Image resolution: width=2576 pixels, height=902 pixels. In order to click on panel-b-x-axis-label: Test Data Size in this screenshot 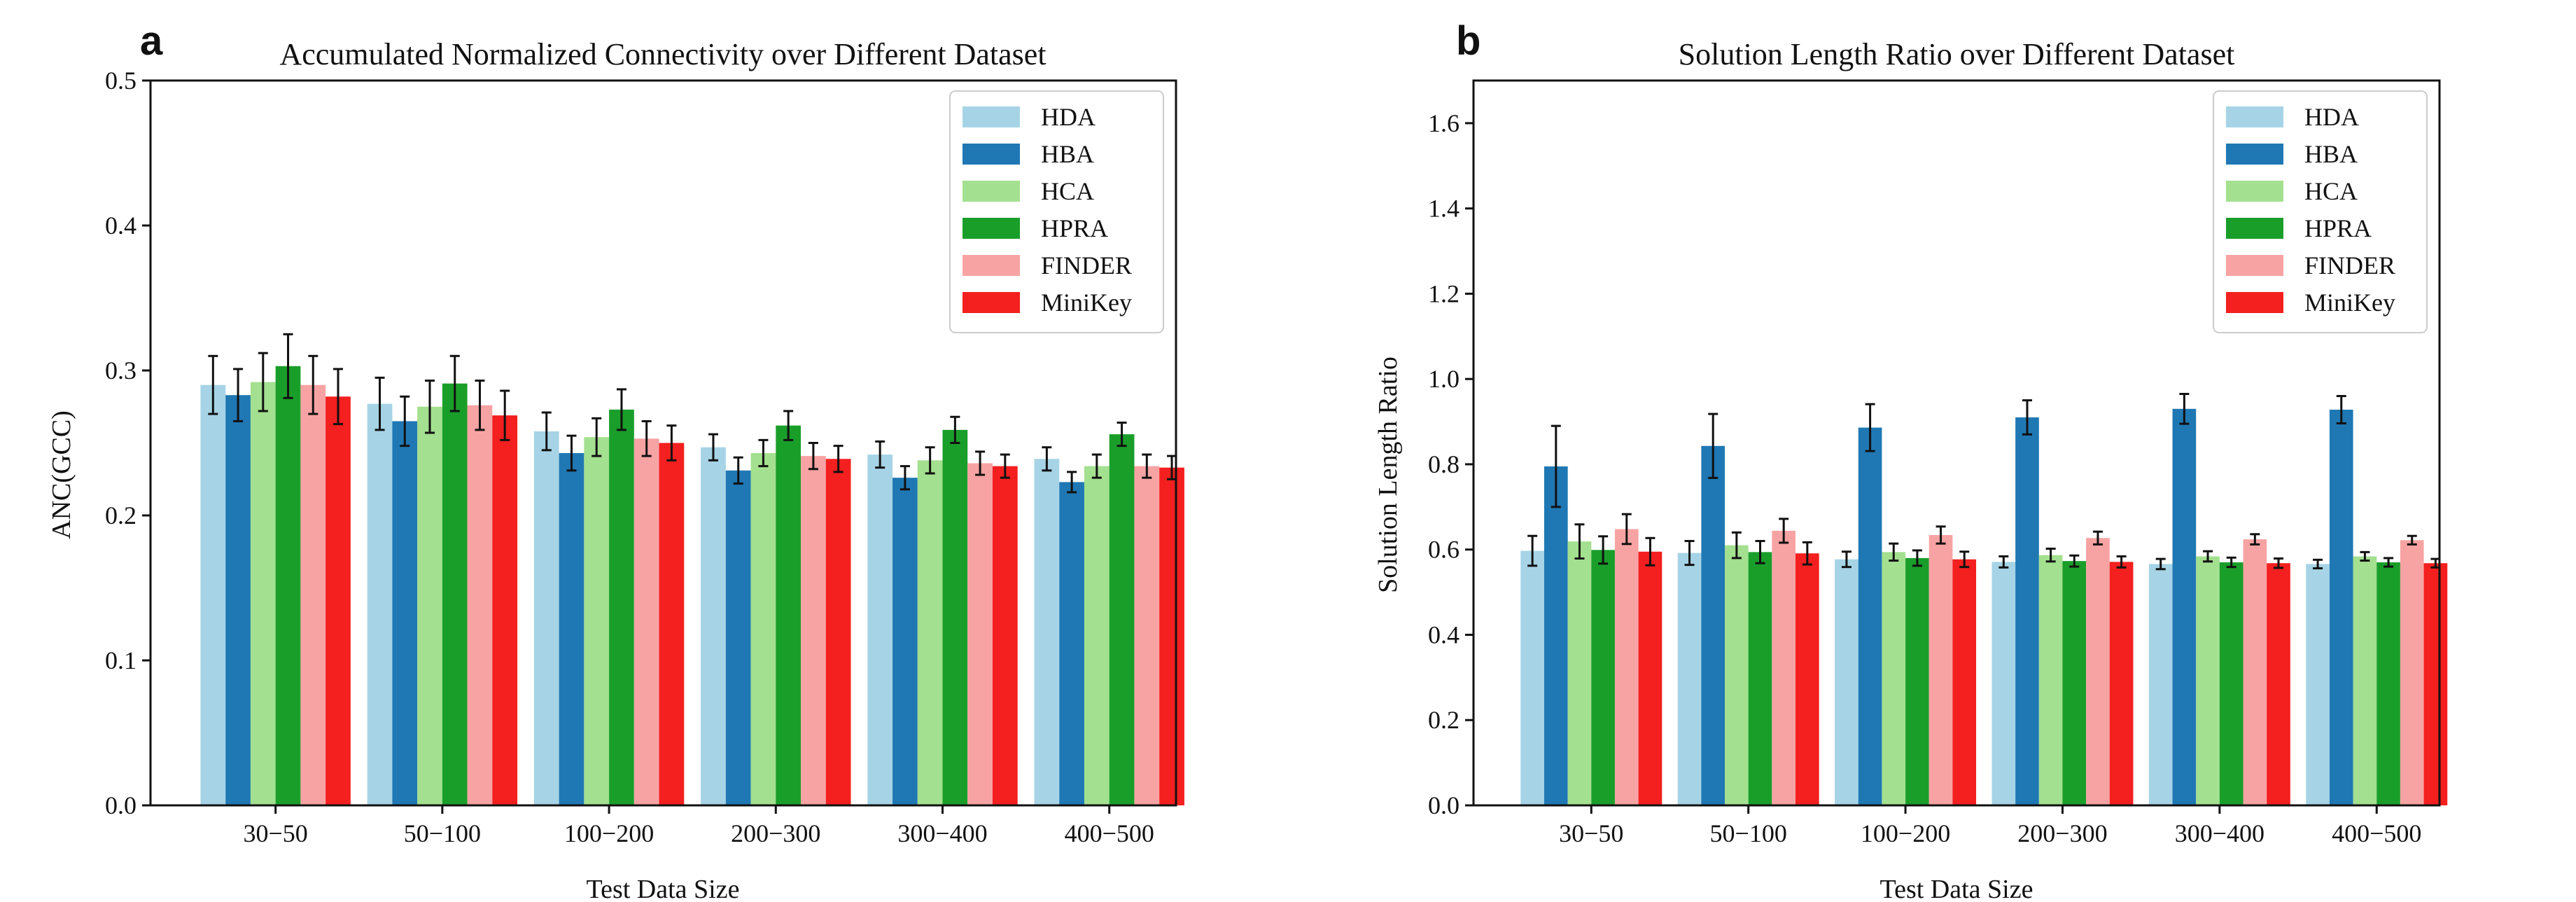, I will do `click(1956, 888)`.